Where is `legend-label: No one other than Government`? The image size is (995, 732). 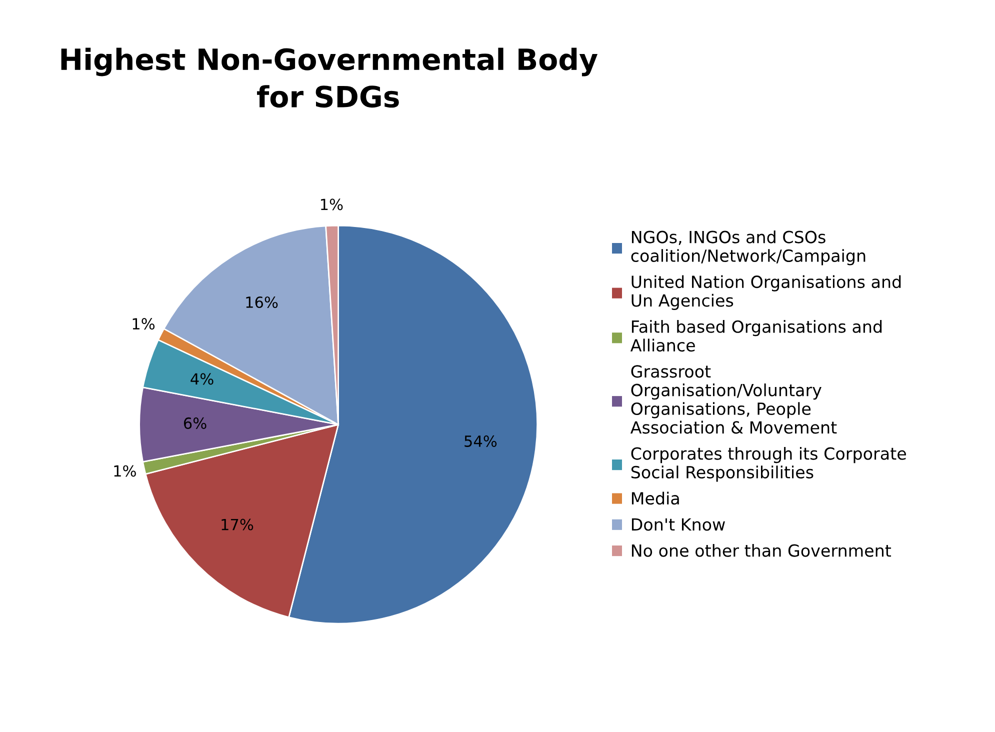
legend-label: No one other than Government is located at coordinates (762, 550).